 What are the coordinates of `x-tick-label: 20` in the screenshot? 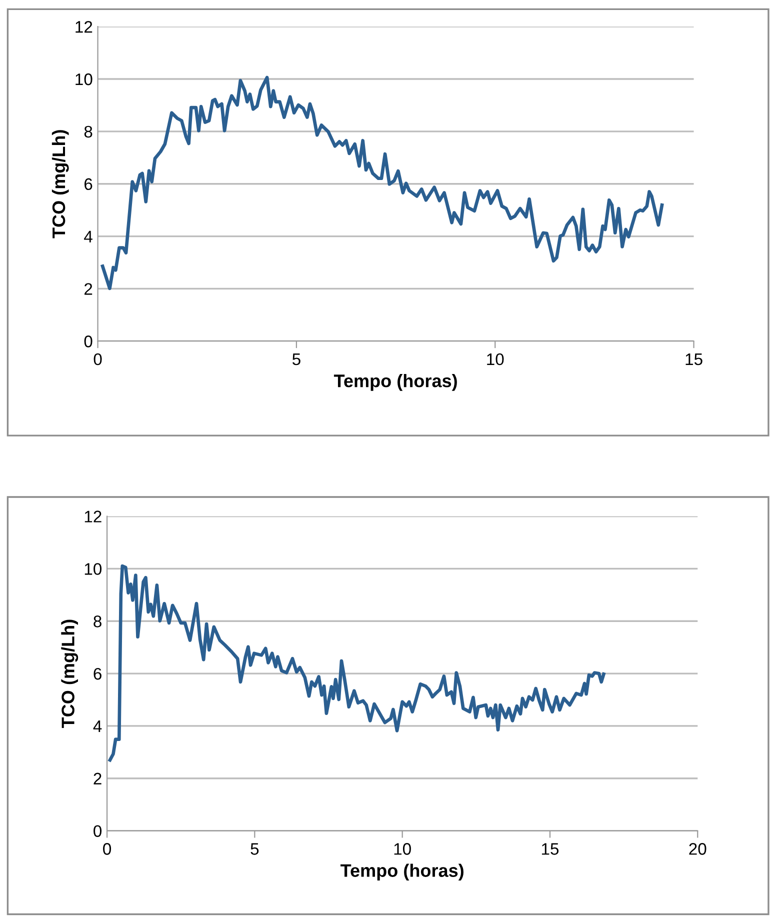 It's located at (697, 849).